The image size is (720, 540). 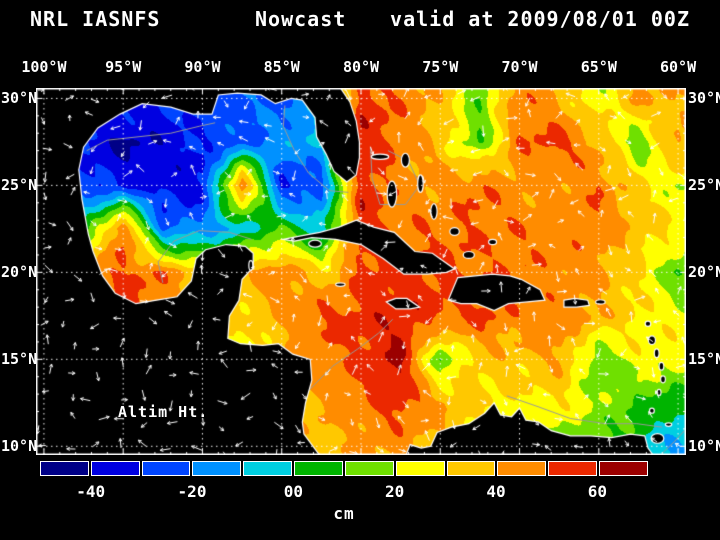 I want to click on colorbar-tick-label: -40, so click(x=91, y=491).